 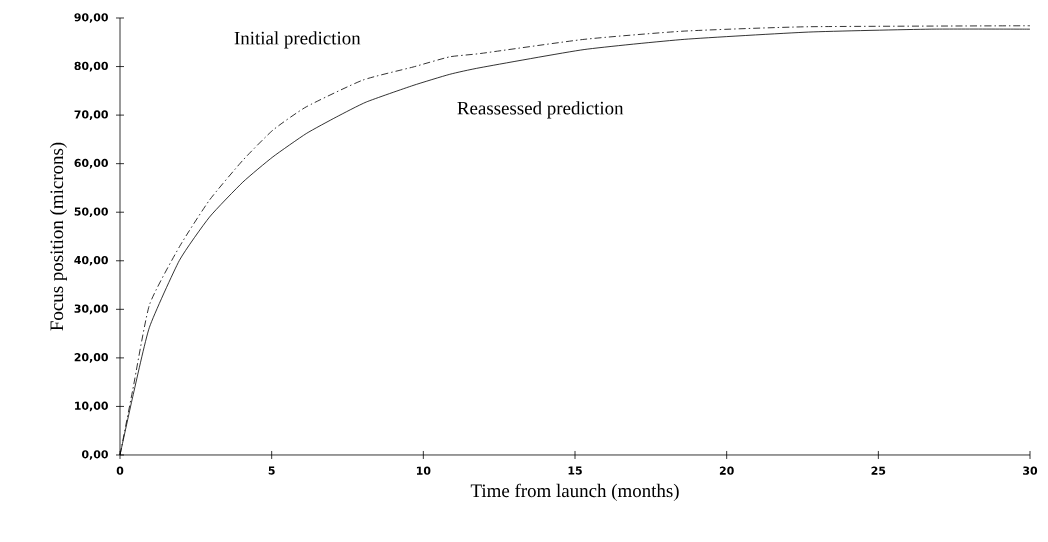 I want to click on y-tick-label: 50,00, so click(x=91, y=212).